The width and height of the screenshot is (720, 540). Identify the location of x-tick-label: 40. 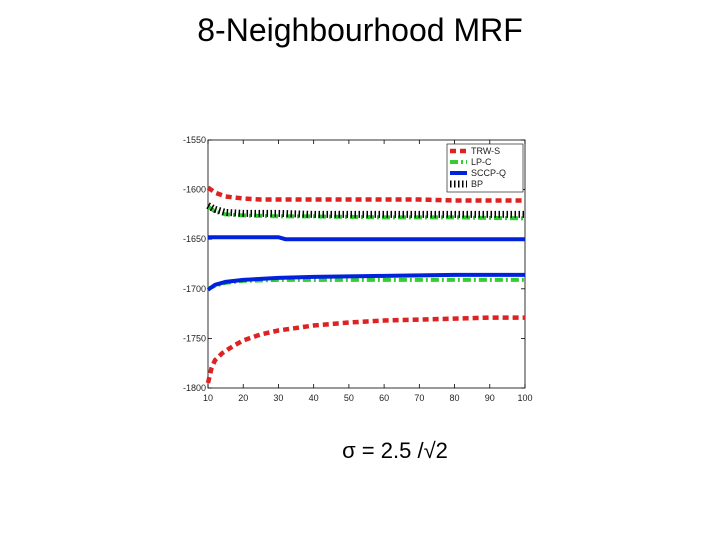
(314, 398).